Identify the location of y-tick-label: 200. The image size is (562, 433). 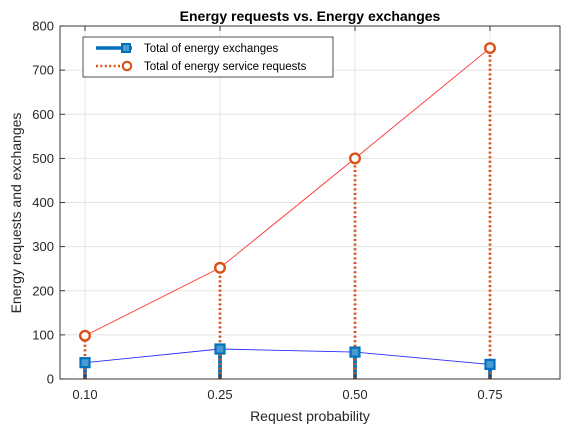
(43, 290).